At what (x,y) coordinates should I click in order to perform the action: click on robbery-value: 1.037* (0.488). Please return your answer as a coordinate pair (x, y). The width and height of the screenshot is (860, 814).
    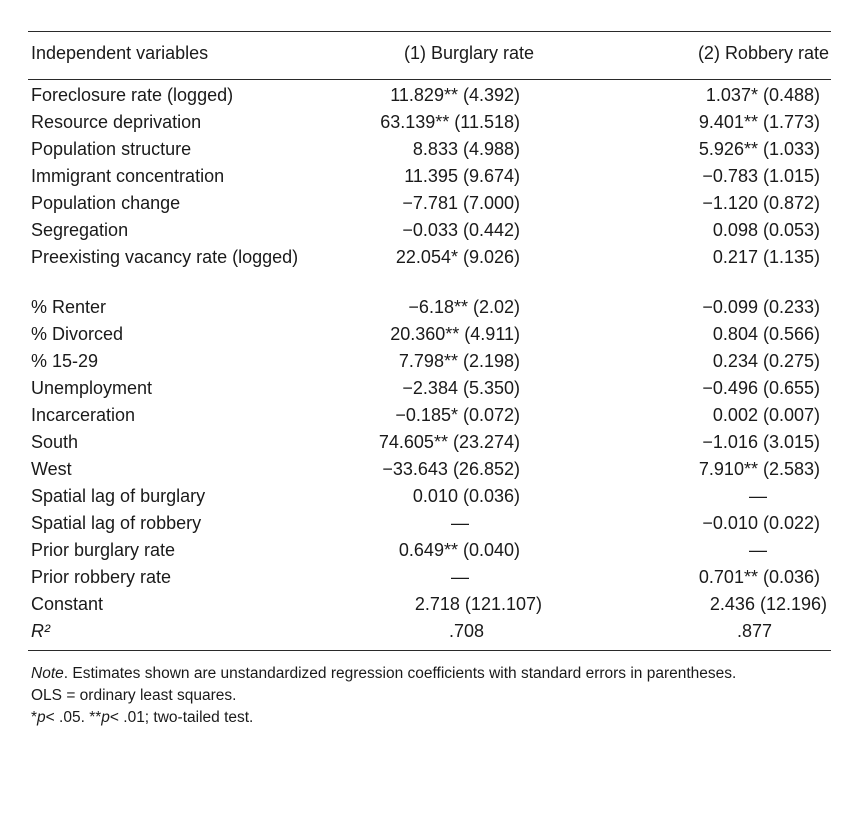
    Looking at the image, I should click on (762, 95).